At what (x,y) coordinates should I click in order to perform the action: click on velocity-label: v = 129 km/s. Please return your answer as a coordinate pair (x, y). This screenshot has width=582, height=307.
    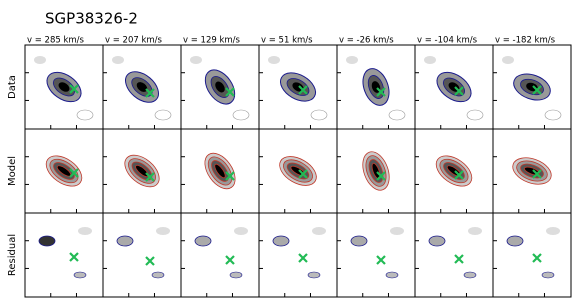
    Looking at the image, I should click on (212, 41).